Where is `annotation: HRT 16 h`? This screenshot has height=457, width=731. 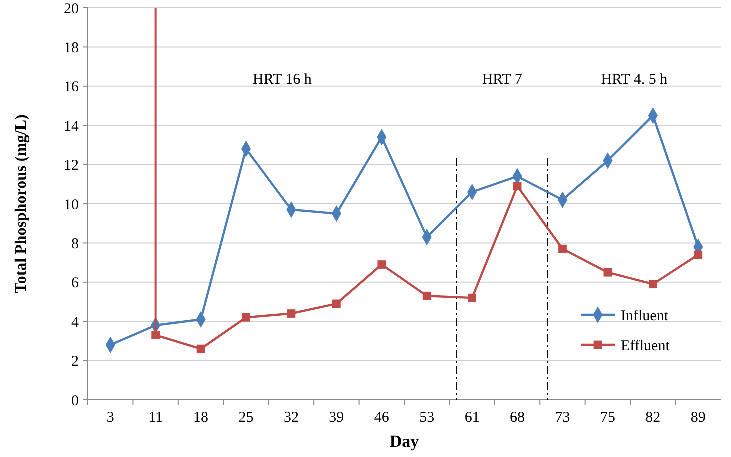 annotation: HRT 16 h is located at coordinates (282, 80).